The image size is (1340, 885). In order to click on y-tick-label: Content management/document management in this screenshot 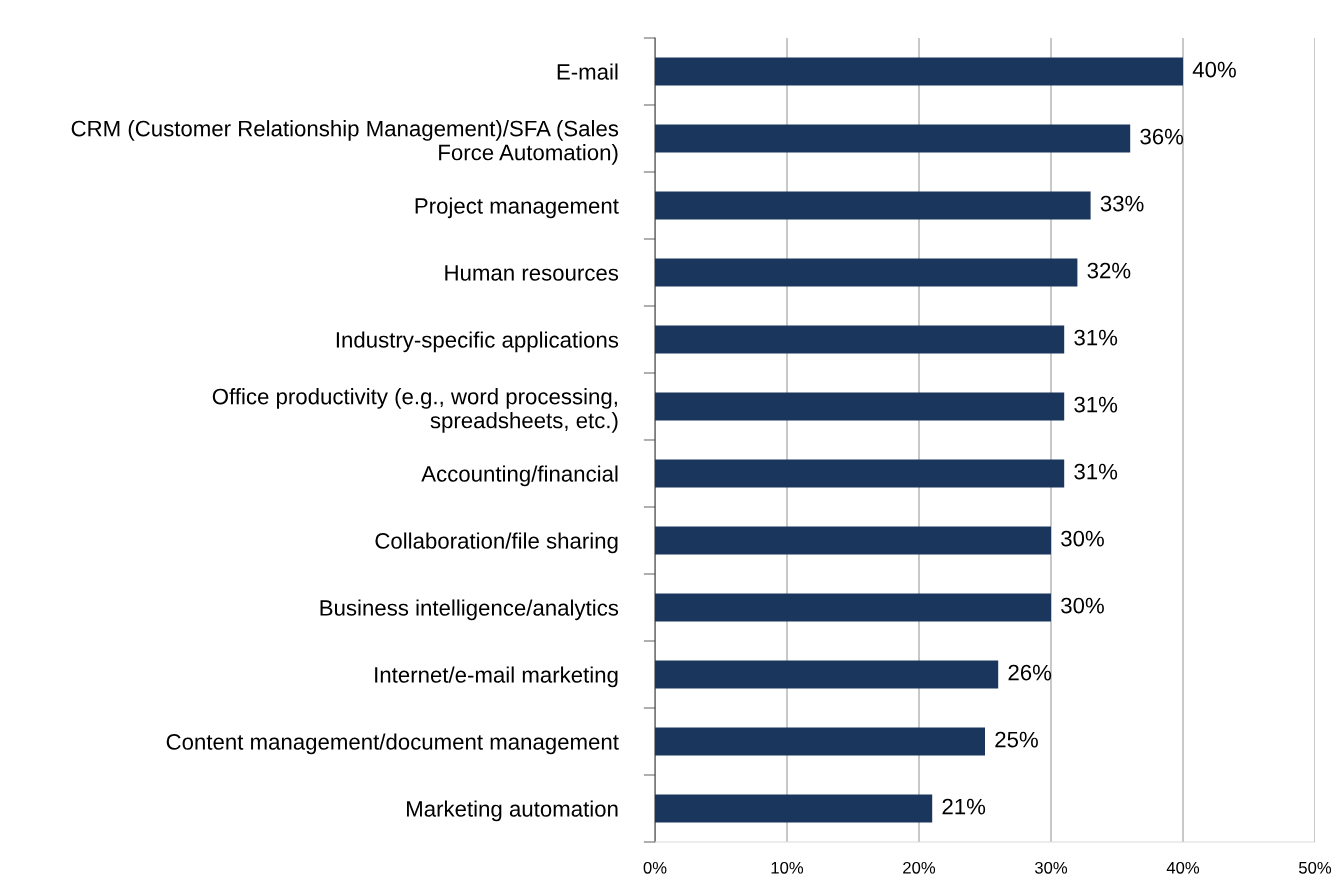, I will do `click(392, 744)`.